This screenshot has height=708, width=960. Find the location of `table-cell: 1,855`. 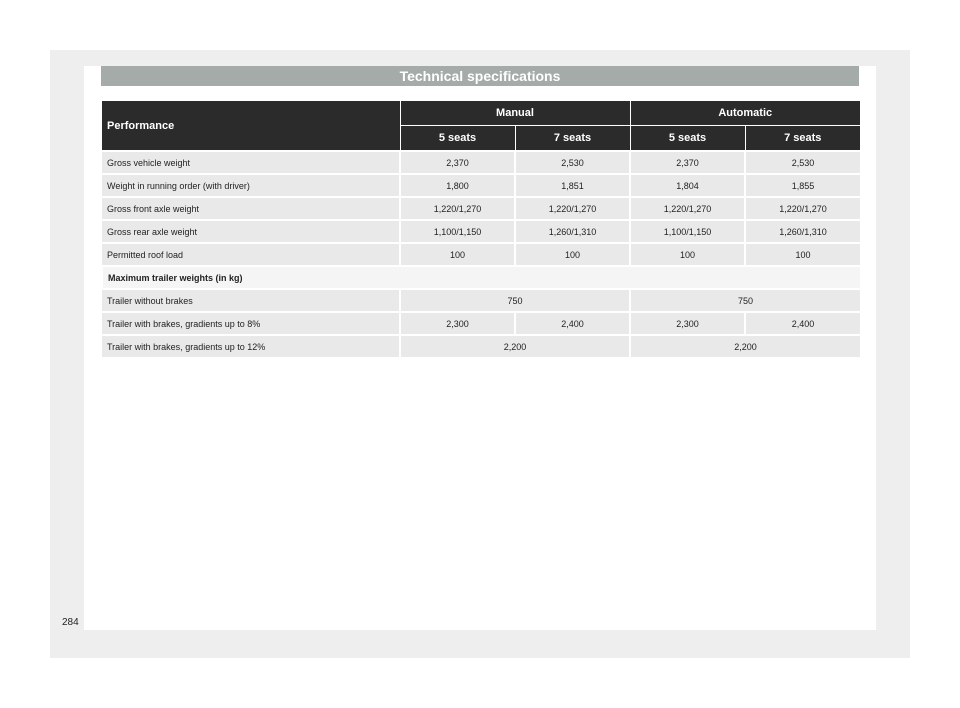

table-cell: 1,855 is located at coordinates (802, 185).